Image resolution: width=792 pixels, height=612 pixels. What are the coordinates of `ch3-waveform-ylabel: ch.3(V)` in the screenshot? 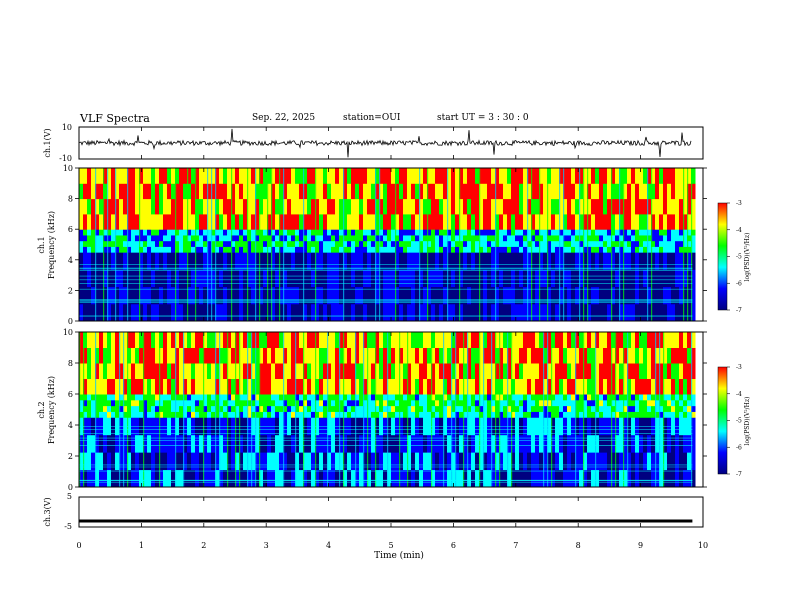 It's located at (47, 511).